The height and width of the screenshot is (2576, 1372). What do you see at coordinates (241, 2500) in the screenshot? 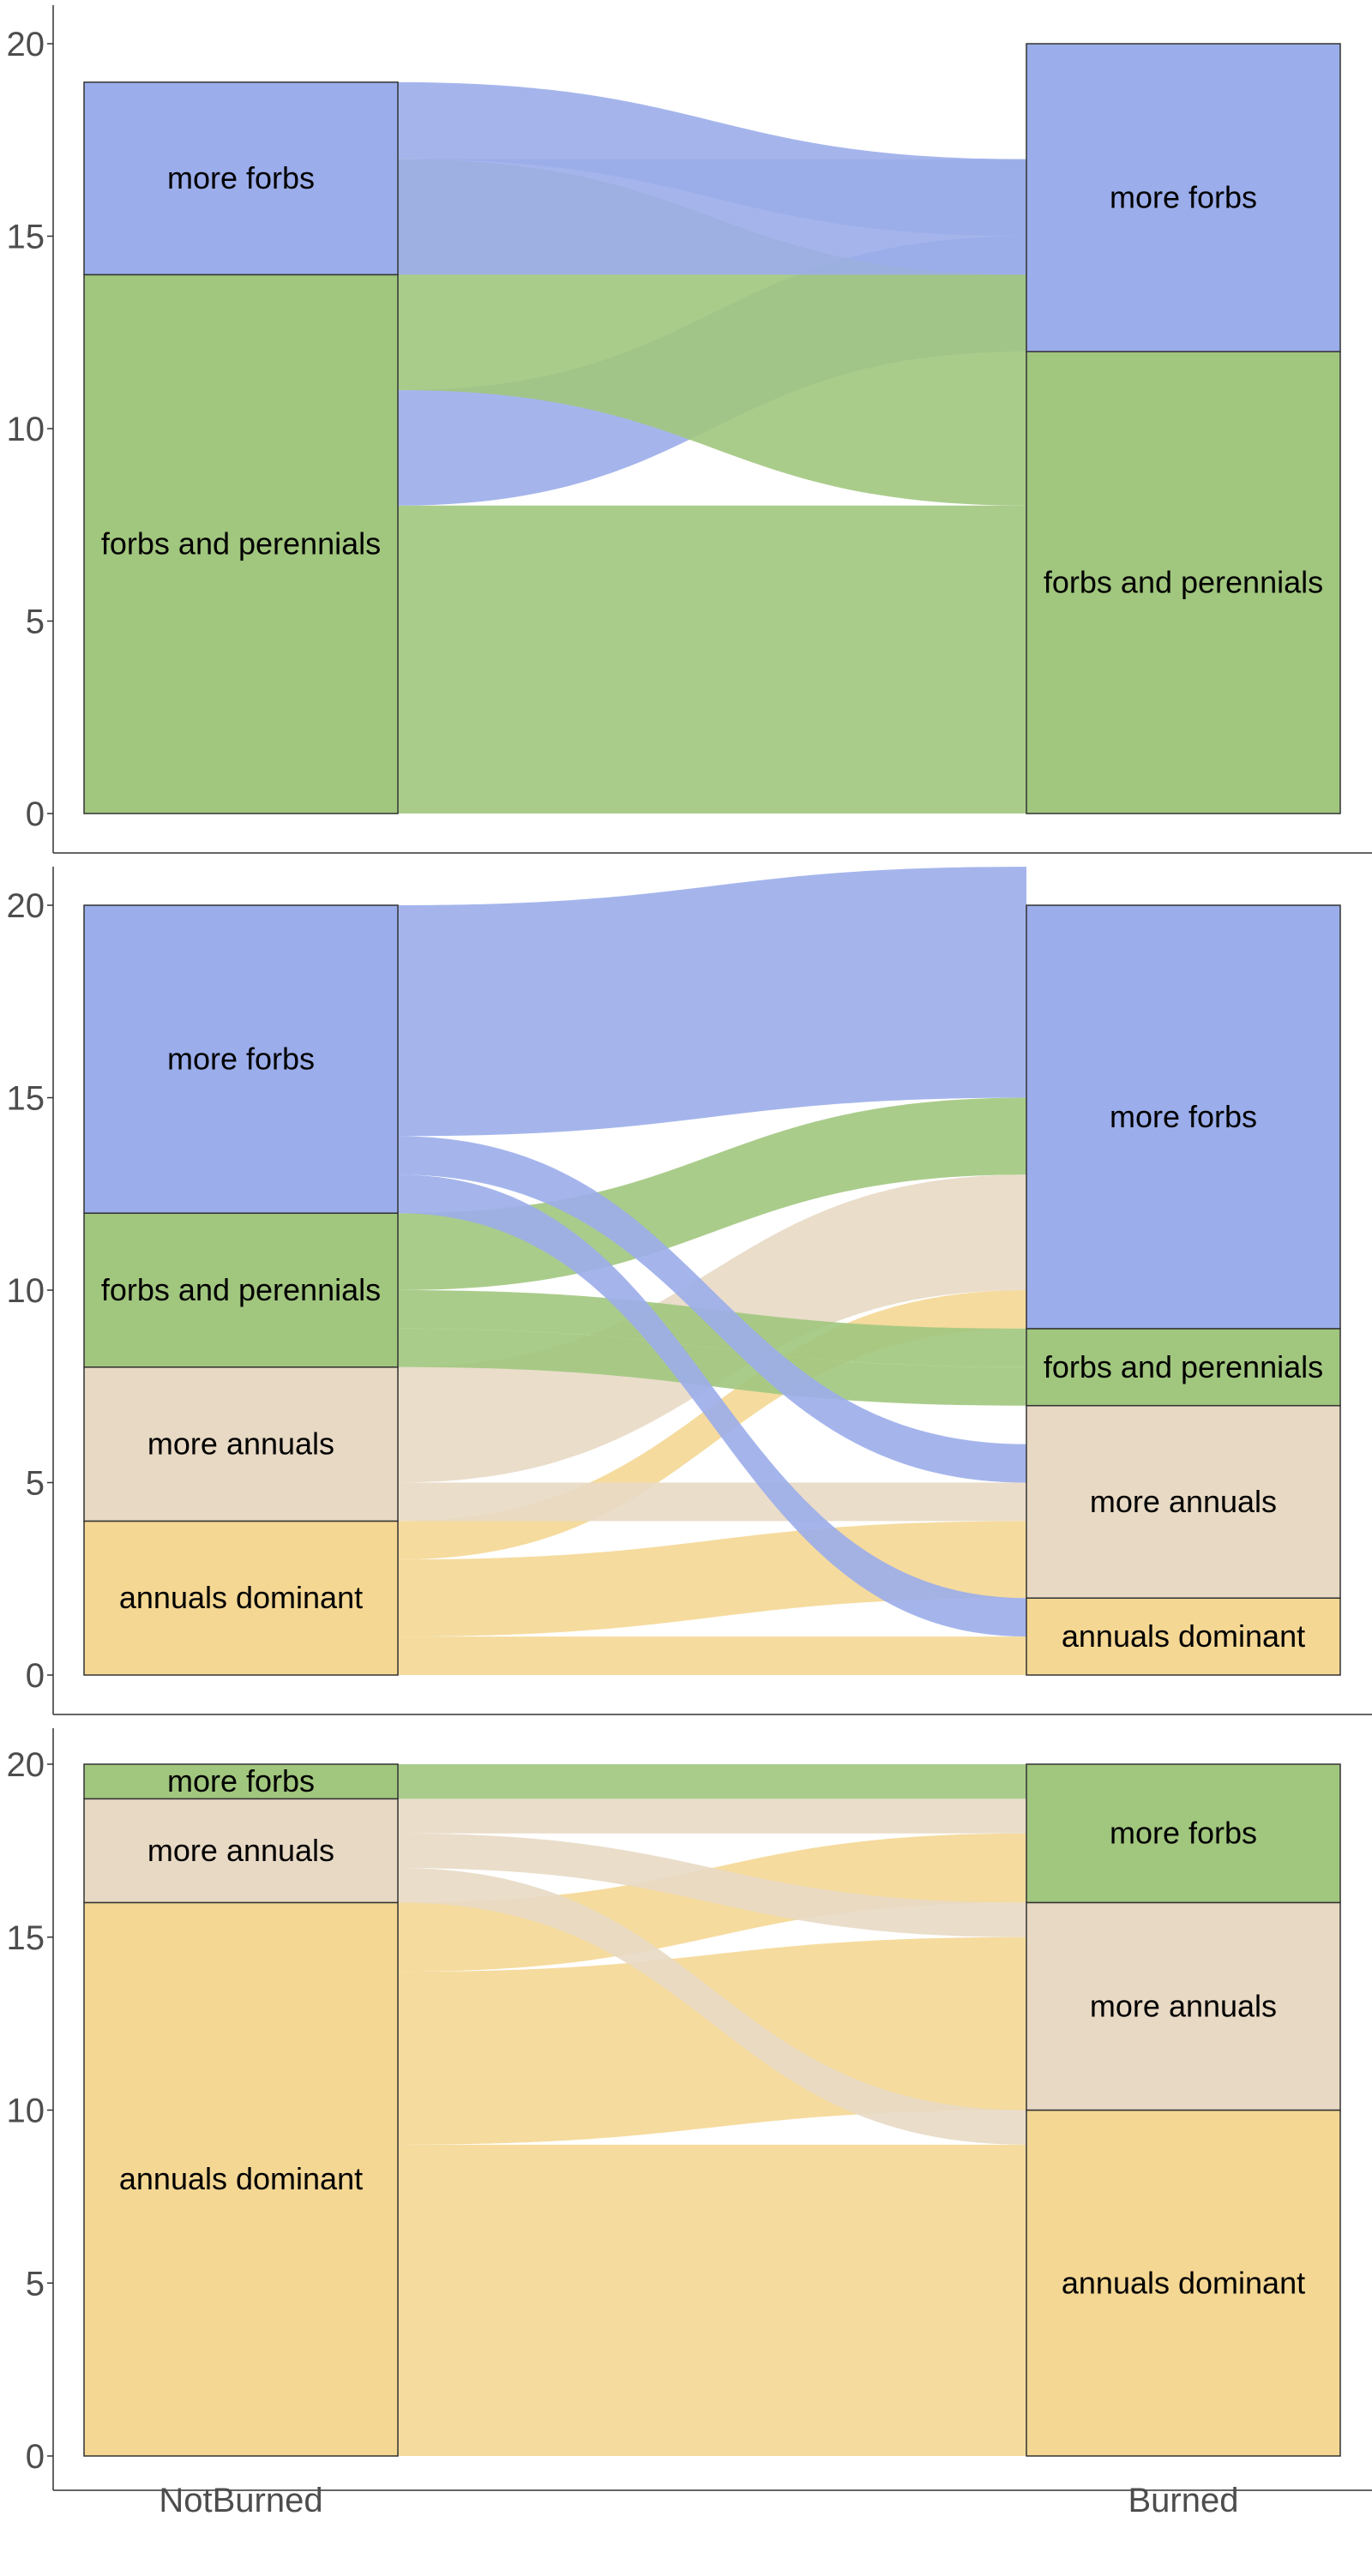
I see `x-tick-label-notburned: NotBurned` at bounding box center [241, 2500].